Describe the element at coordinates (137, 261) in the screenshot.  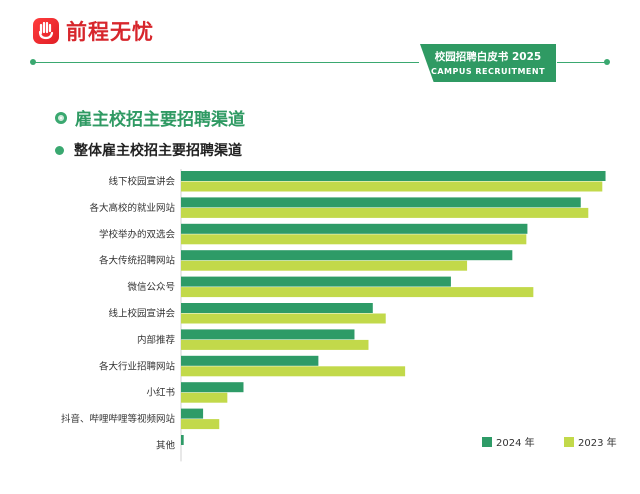
I see `category-label: 各大传统招聘网站` at that location.